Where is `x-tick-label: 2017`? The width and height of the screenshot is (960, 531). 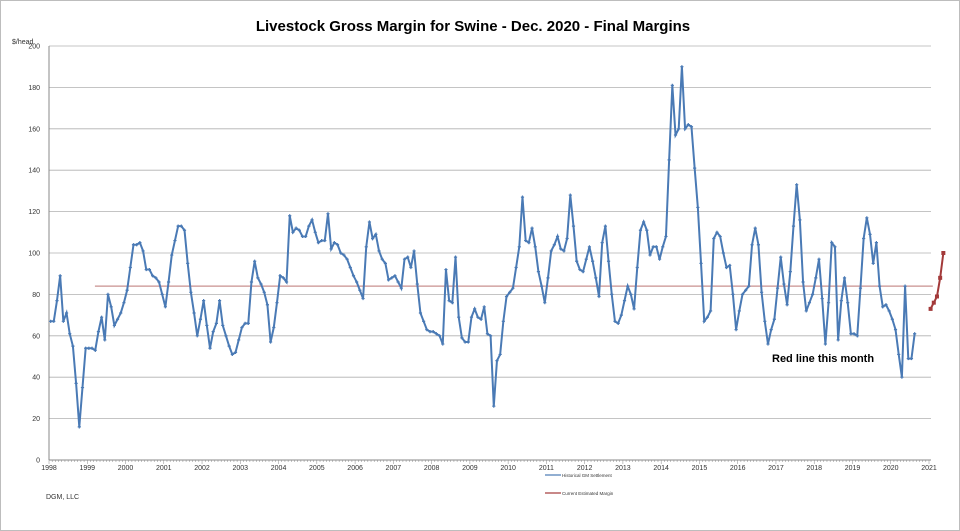 x-tick-label: 2017 is located at coordinates (776, 468).